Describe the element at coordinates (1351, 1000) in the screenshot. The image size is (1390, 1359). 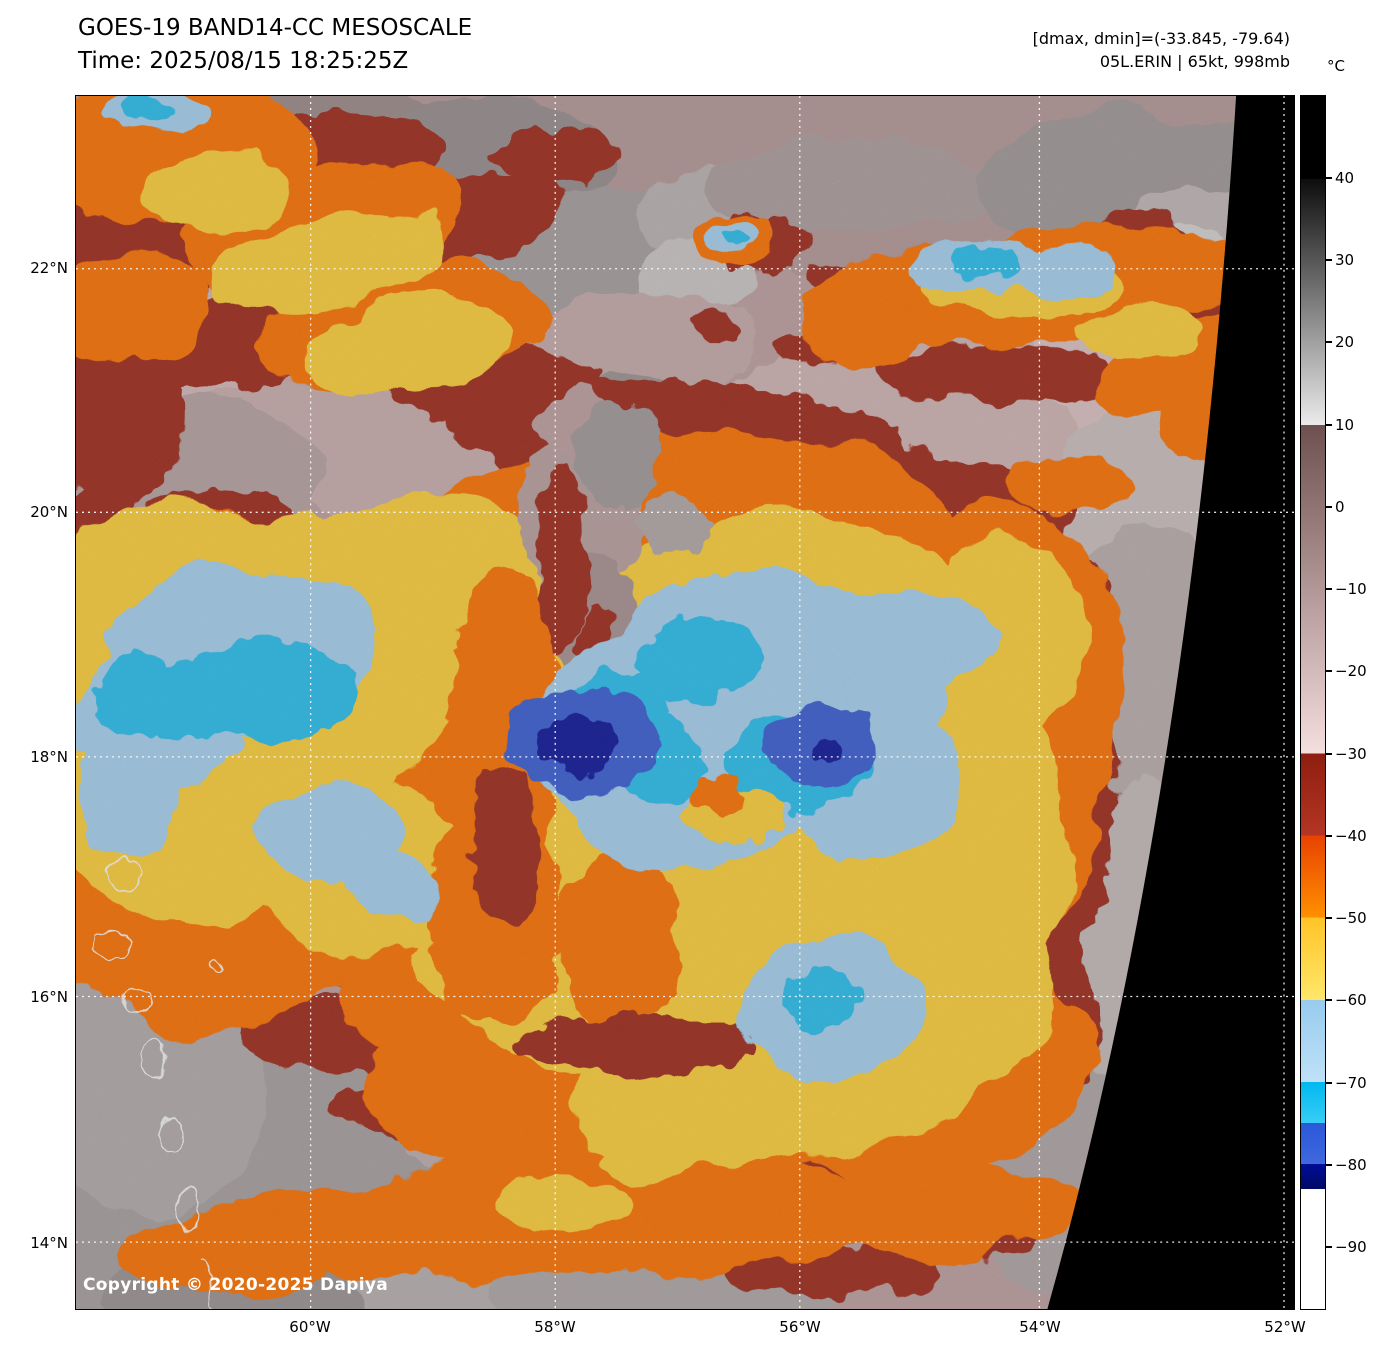
I see `colorbar-tick-label: −60` at that location.